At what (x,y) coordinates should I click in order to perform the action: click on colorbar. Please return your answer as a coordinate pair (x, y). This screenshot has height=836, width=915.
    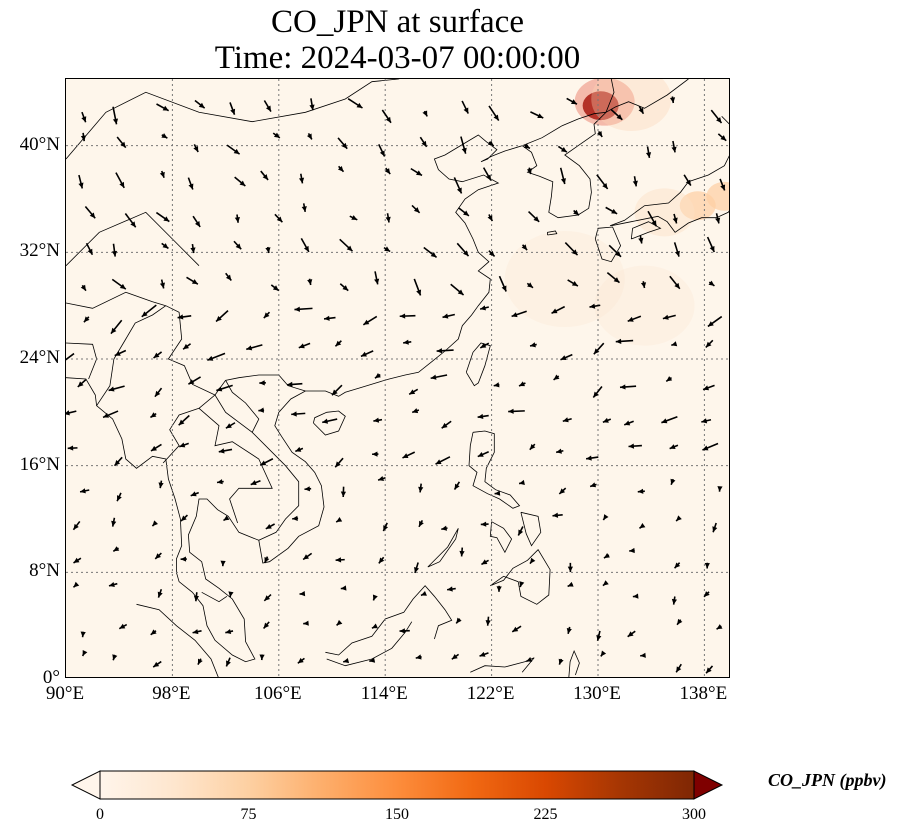
    Looking at the image, I should click on (397, 785).